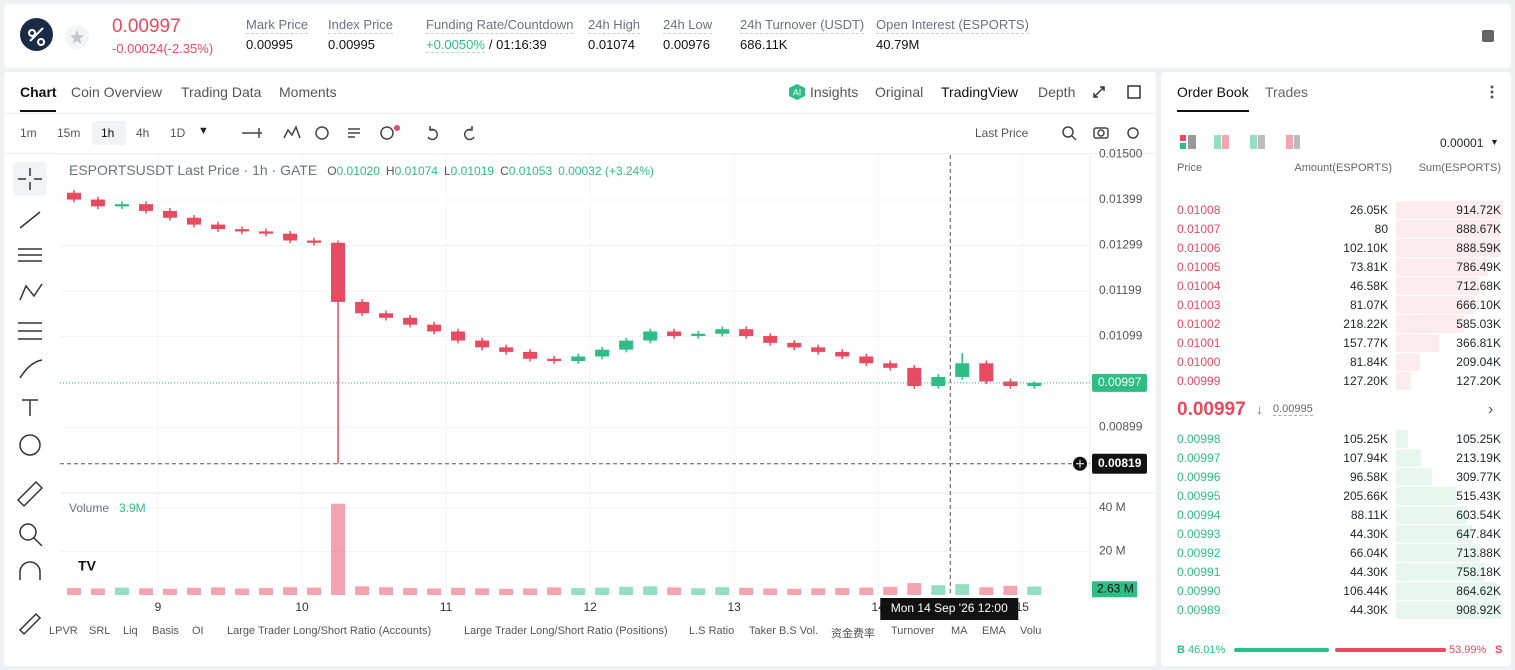 This screenshot has height=670, width=1515. I want to click on price-type: Last Price, so click(1002, 133).